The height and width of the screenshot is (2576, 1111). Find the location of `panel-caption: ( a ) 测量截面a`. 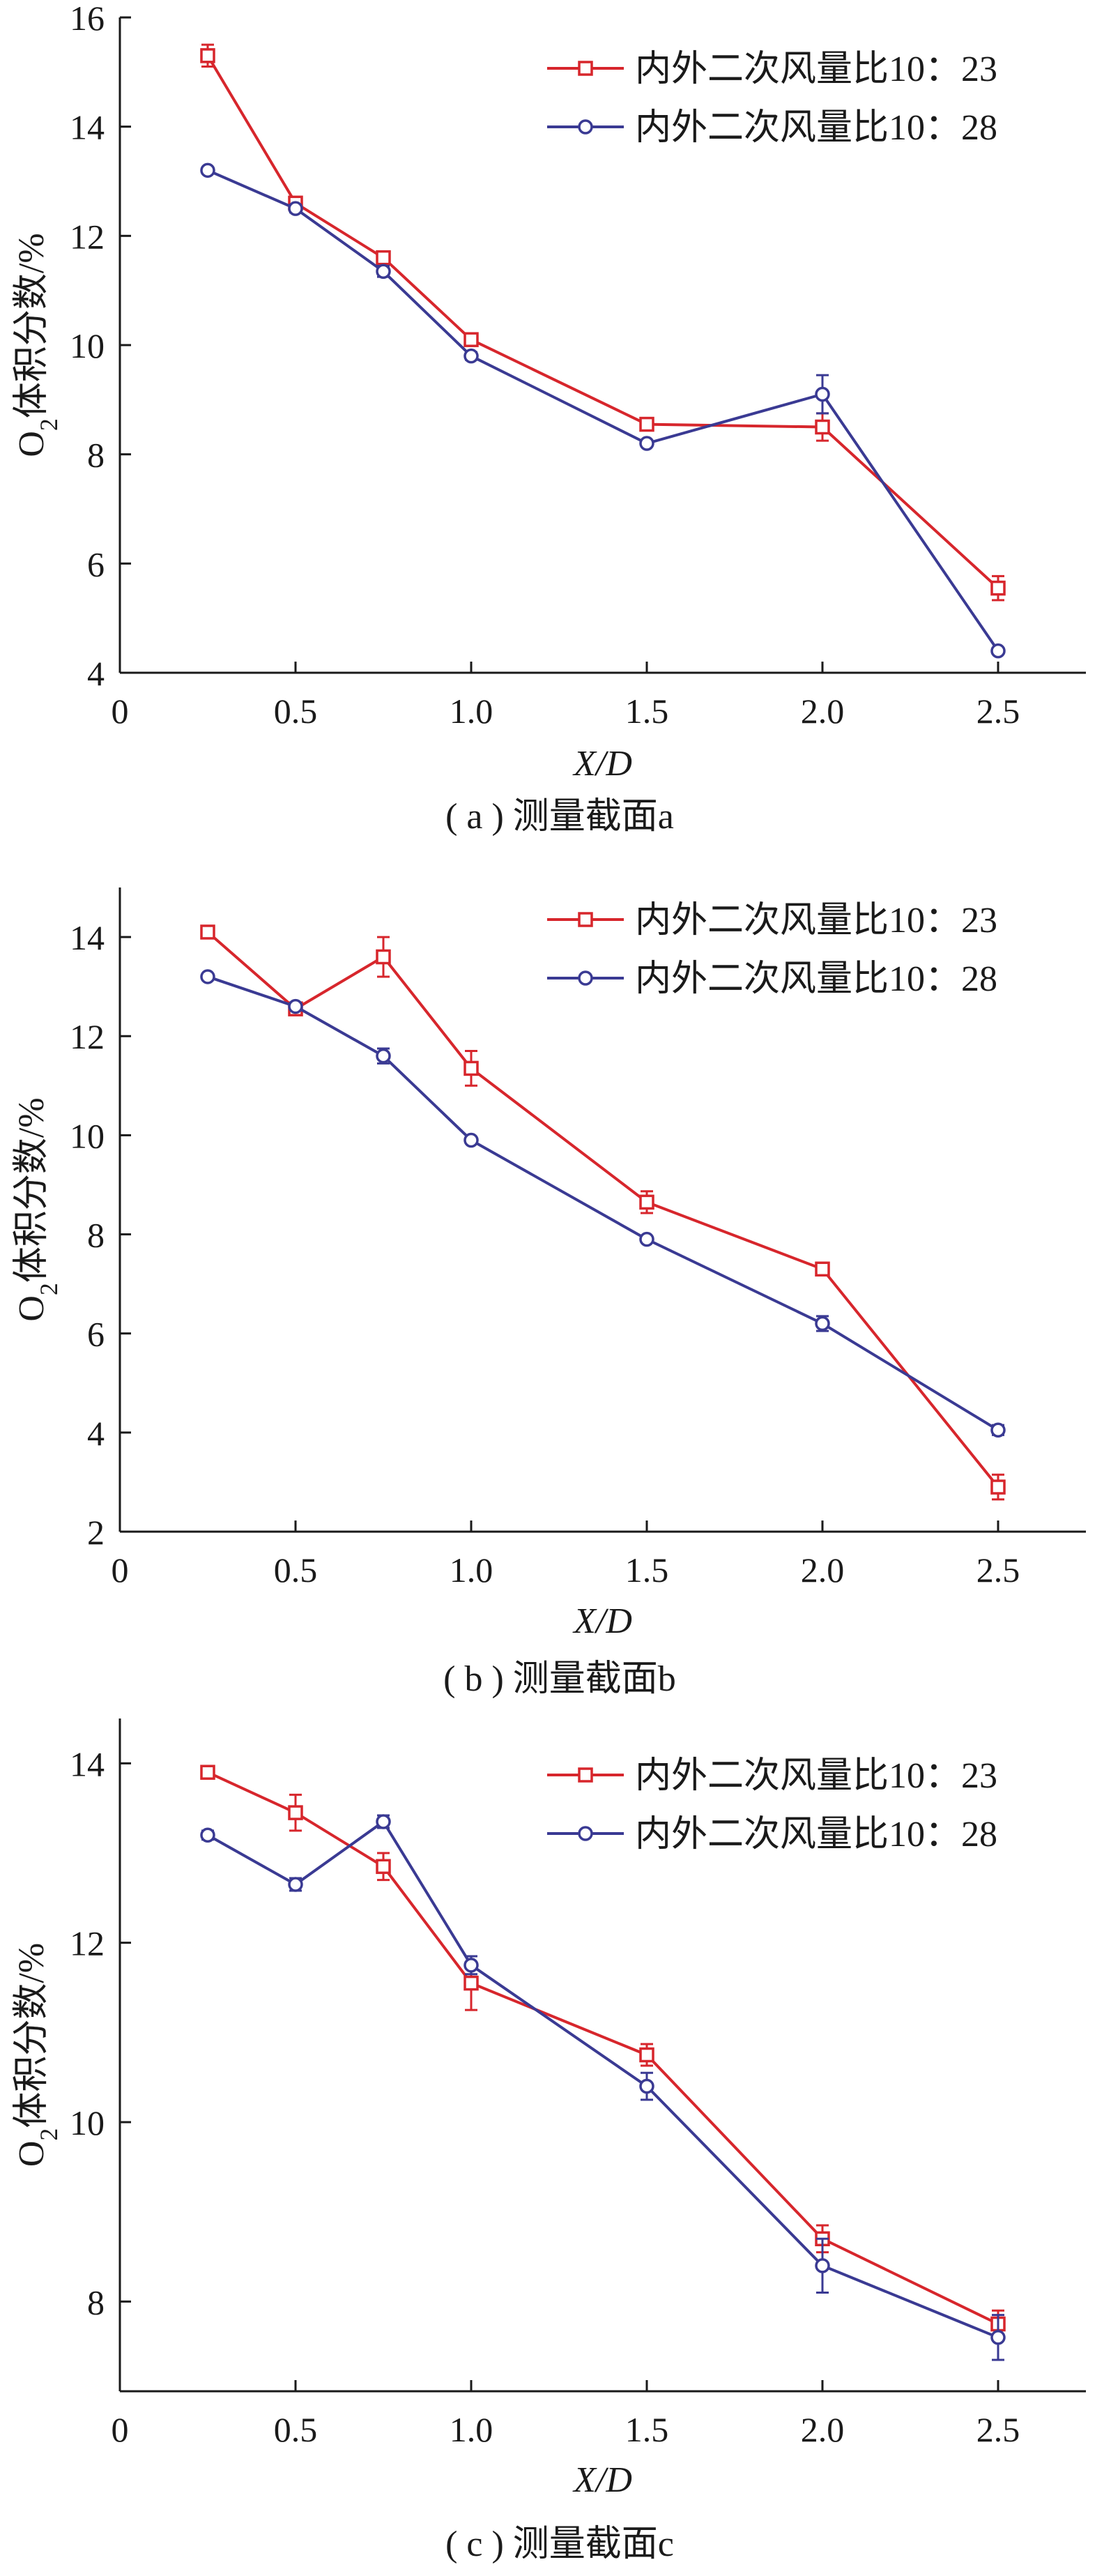

panel-caption: ( a ) 测量截面a is located at coordinates (559, 817).